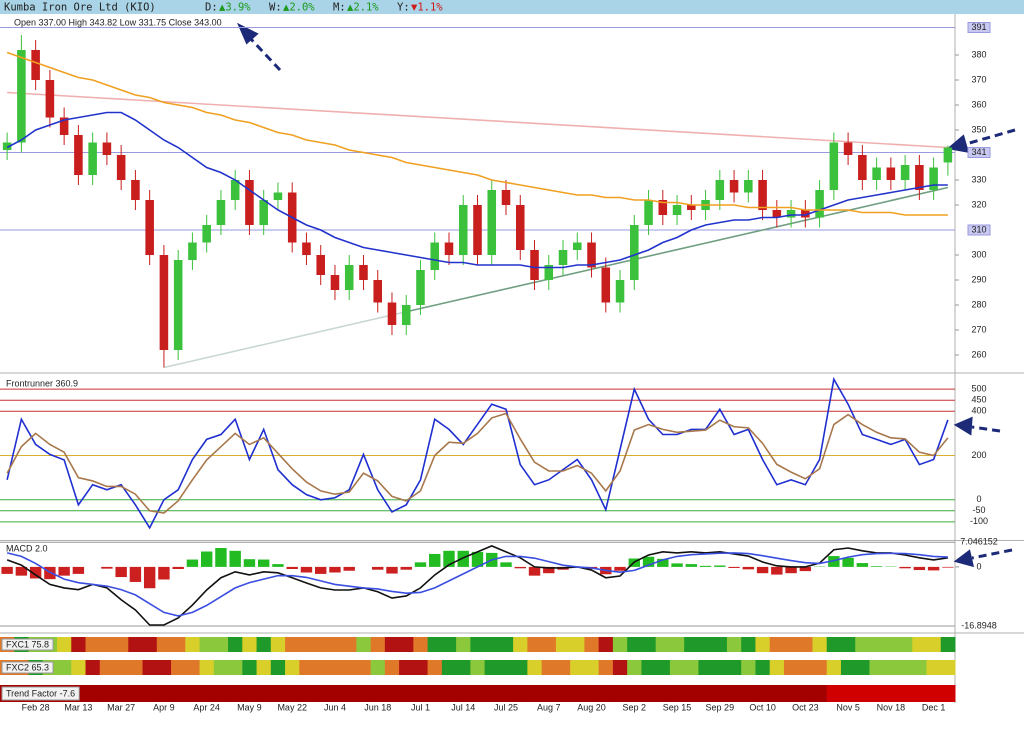 The image size is (1024, 735). Describe the element at coordinates (978, 566) in the screenshot. I see `y-tick-label: 0` at that location.